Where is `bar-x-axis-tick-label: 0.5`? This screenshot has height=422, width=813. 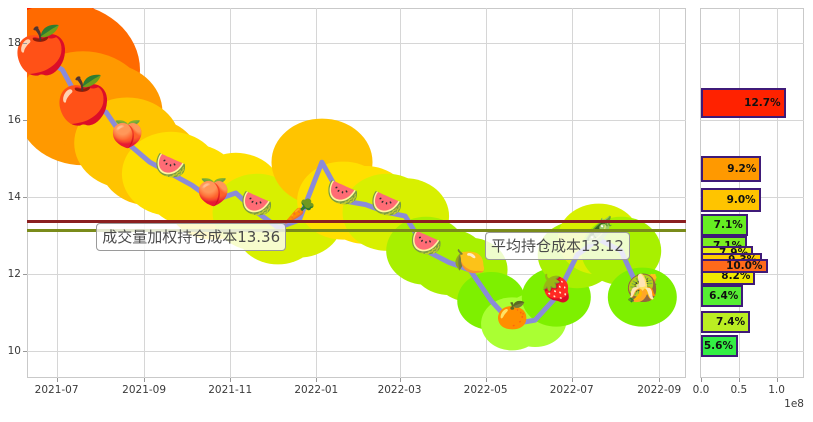
bar-x-axis-tick-label: 0.5 is located at coordinates (739, 390).